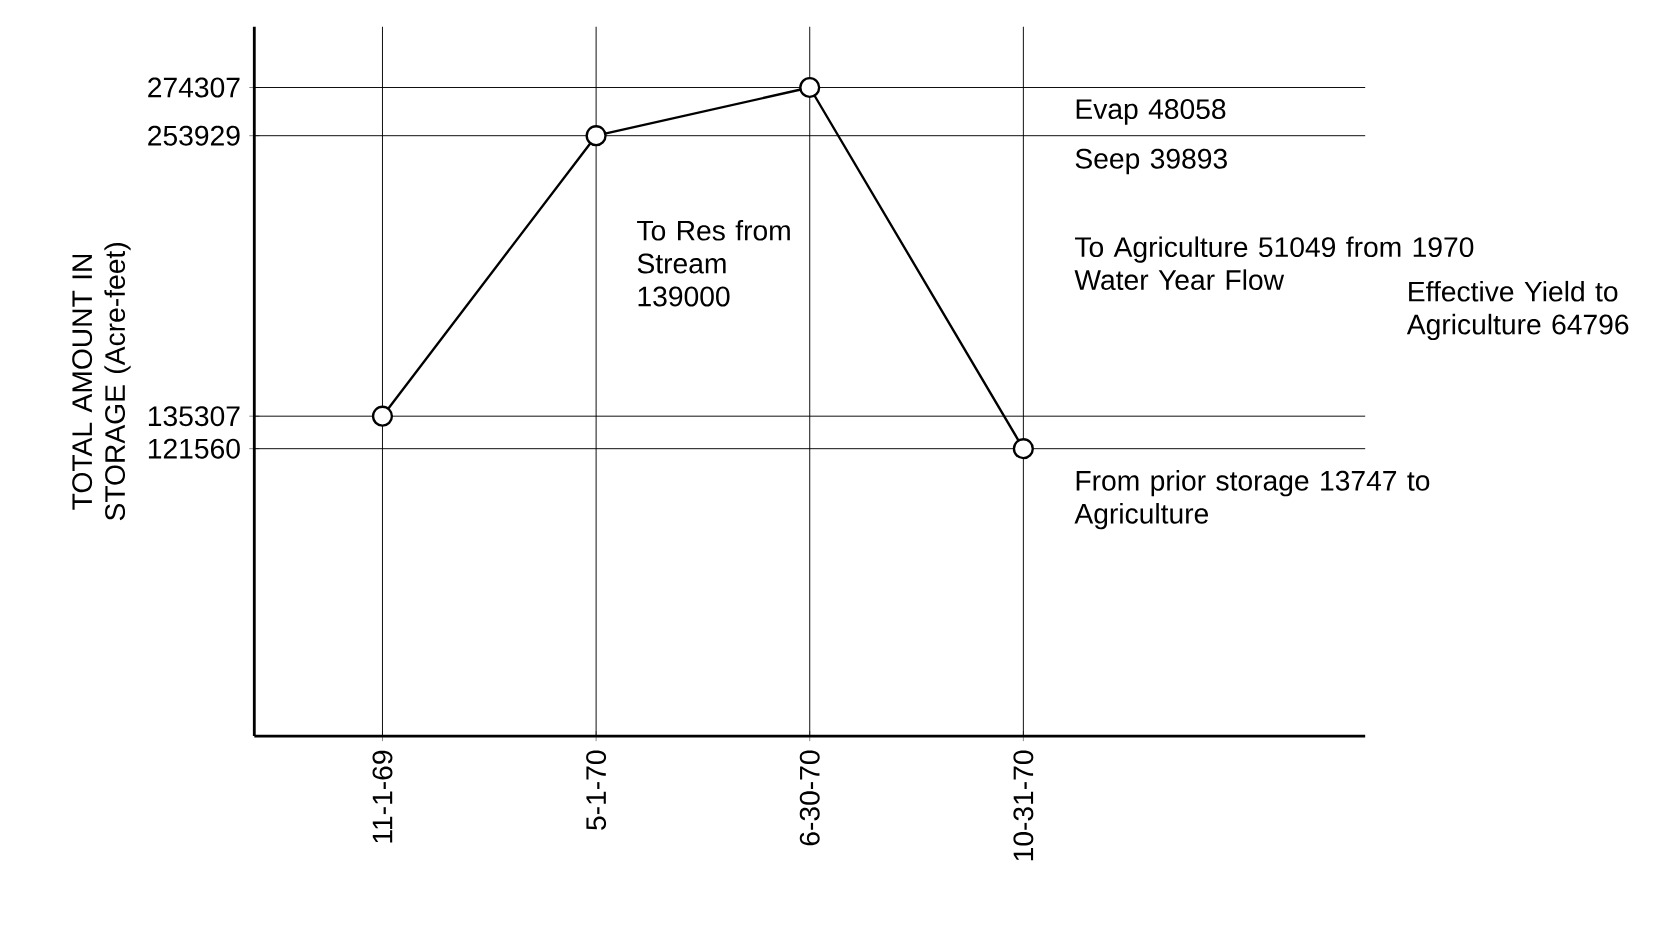 The height and width of the screenshot is (937, 1673). Describe the element at coordinates (194, 87) in the screenshot. I see `y-tick-label: 274307` at that location.